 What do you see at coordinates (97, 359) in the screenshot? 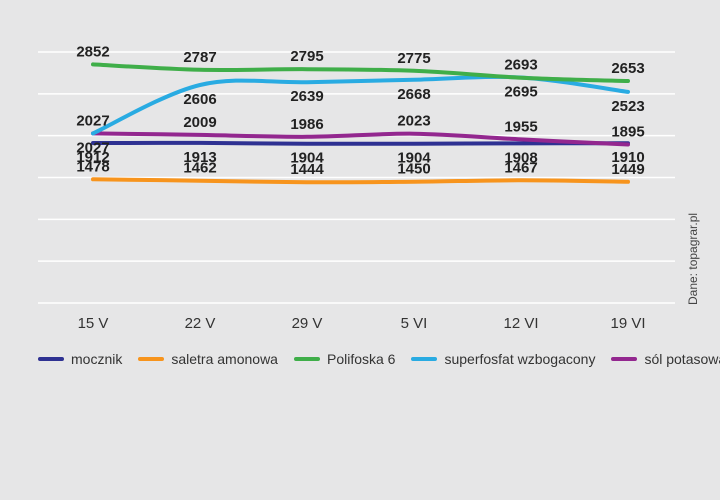
I see `legend-label: mocznik` at bounding box center [97, 359].